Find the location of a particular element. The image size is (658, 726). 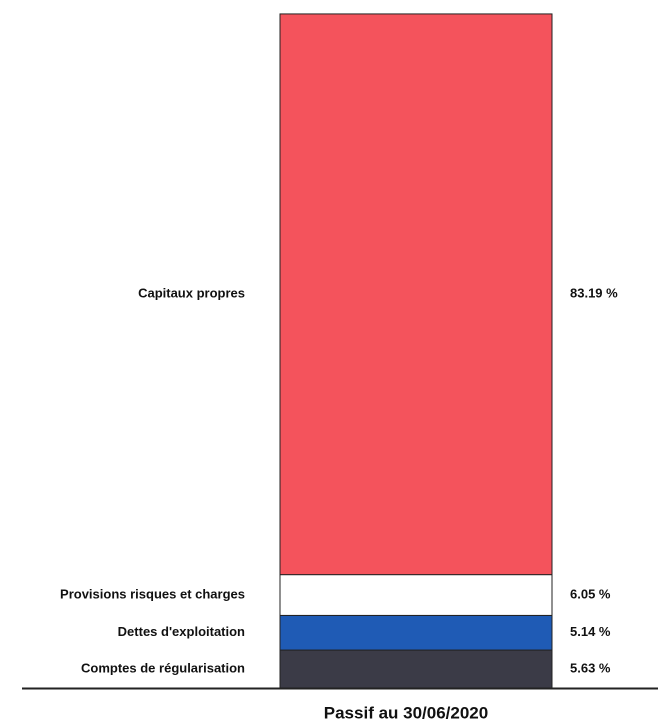

value-label: 5.63 % is located at coordinates (590, 667).